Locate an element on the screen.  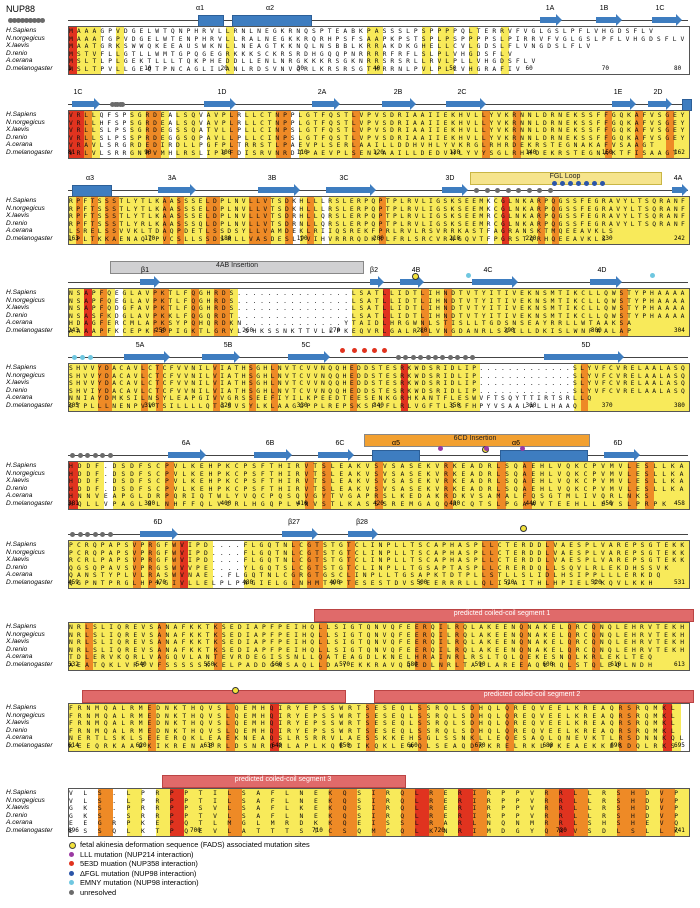
structure-label: α6 is located at coordinates (516, 443).